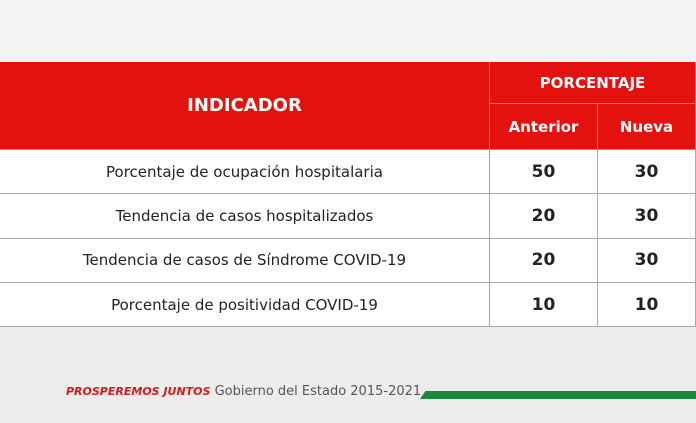 This screenshot has height=423, width=696. Describe the element at coordinates (245, 216) in the screenshot. I see `indicator-cell: Tendencia de casos hospitalizados` at that location.